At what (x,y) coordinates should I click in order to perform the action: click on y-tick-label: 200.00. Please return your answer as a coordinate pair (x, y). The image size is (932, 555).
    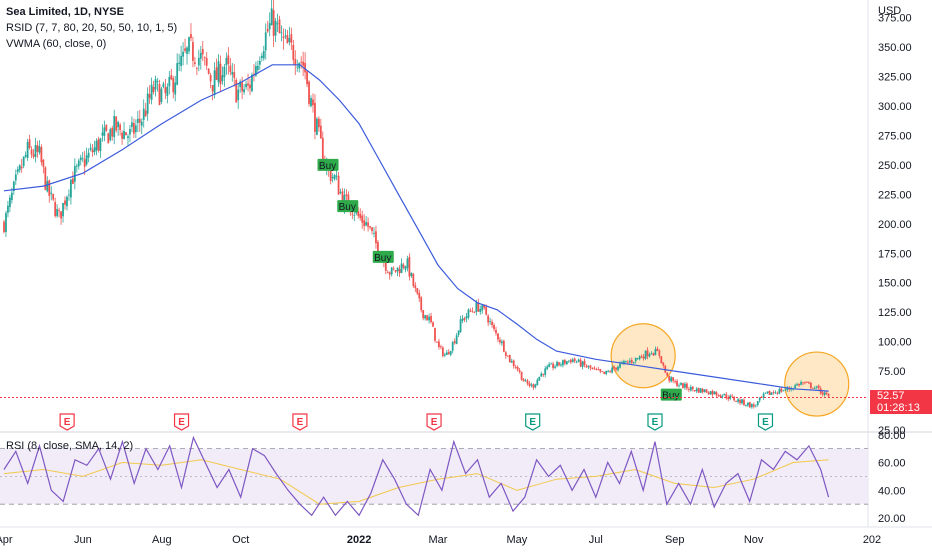
    Looking at the image, I should click on (895, 225).